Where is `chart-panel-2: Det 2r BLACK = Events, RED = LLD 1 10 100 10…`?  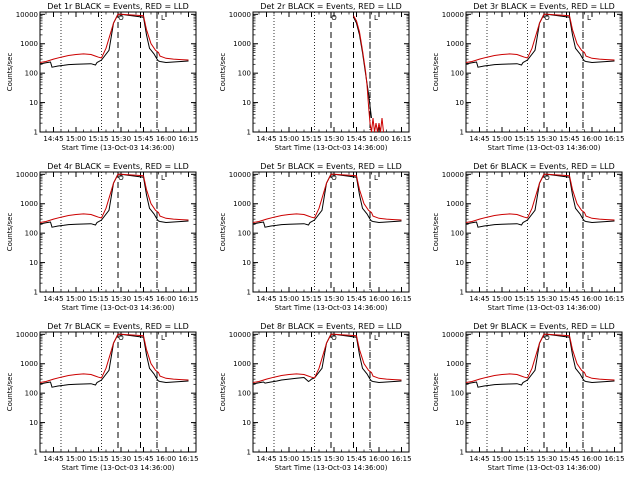
chart-panel-2: Det 2r BLACK = Events, RED = LLD 1 10 100 10… is located at coordinates (315, 77).